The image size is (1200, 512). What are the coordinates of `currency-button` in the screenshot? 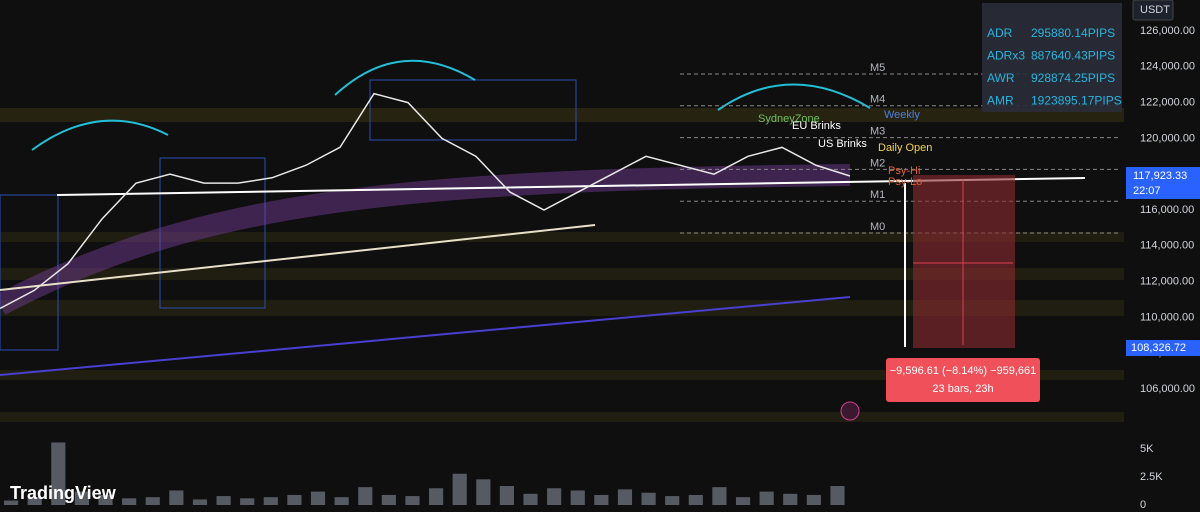 It's located at (1153, 10).